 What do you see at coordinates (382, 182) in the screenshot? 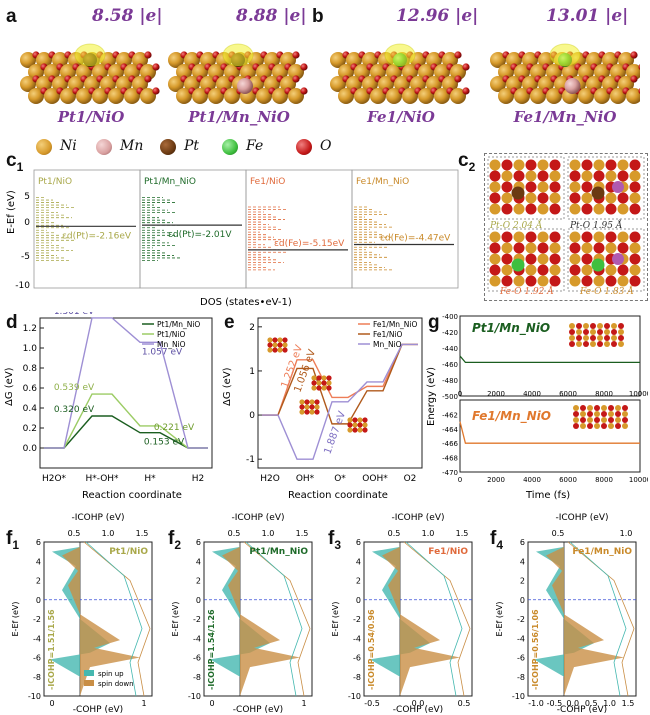
I see `pdos-title: Fe1/Mn_NiO` at bounding box center [382, 182].